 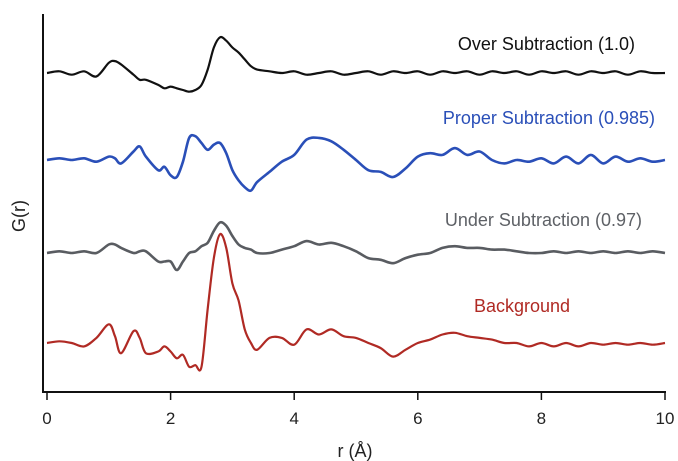 What do you see at coordinates (293, 418) in the screenshot?
I see `x-tick-label-4: 4` at bounding box center [293, 418].